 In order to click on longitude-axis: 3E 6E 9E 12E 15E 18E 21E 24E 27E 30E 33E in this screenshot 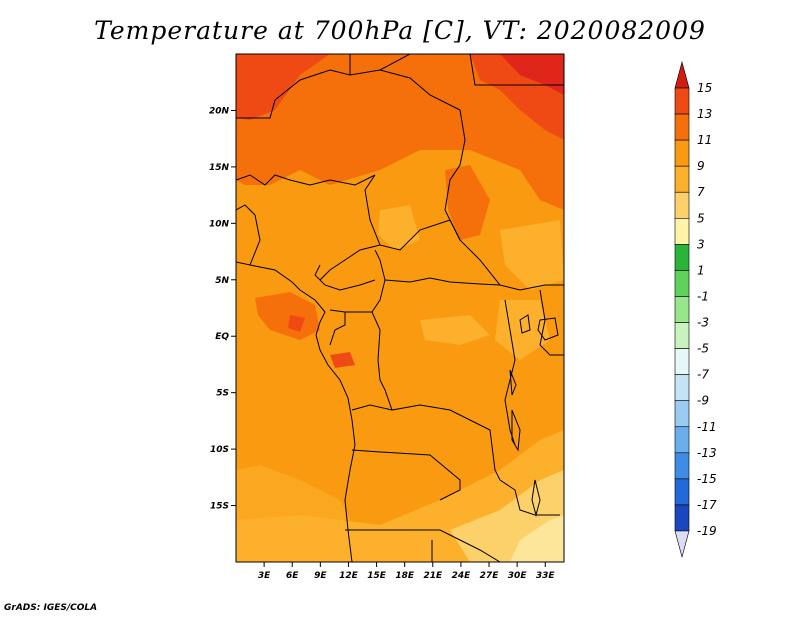, I will do `click(407, 571)`.